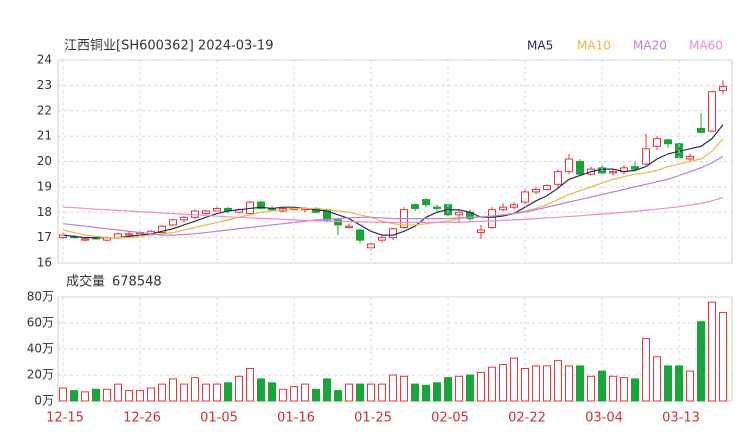 The width and height of the screenshot is (740, 440). What do you see at coordinates (44, 237) in the screenshot?
I see `y-tick-label: 17` at bounding box center [44, 237].